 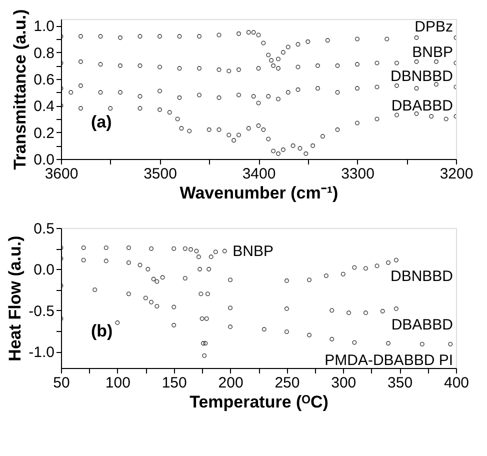 What do you see at coordinates (102, 331) in the screenshot?
I see `annotation: (b)` at bounding box center [102, 331].